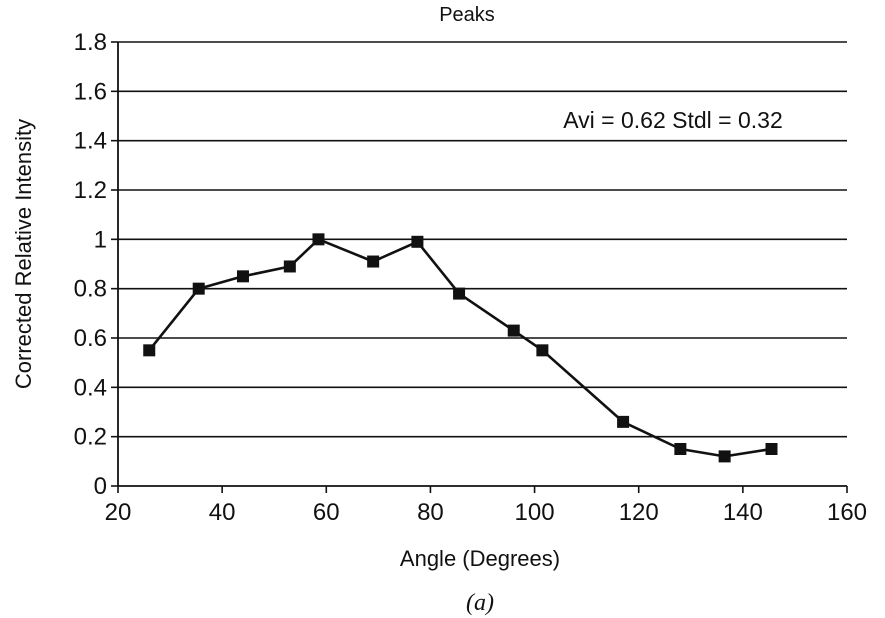 This screenshot has height=618, width=885. What do you see at coordinates (480, 603) in the screenshot?
I see `figure-caption: (a)` at bounding box center [480, 603].